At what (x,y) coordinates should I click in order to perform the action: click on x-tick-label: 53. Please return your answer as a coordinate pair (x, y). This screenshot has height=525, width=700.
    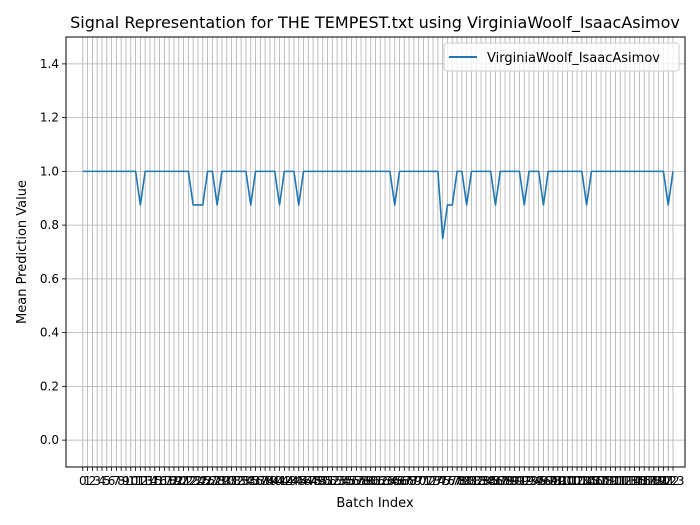
    Looking at the image, I should click on (336, 481).